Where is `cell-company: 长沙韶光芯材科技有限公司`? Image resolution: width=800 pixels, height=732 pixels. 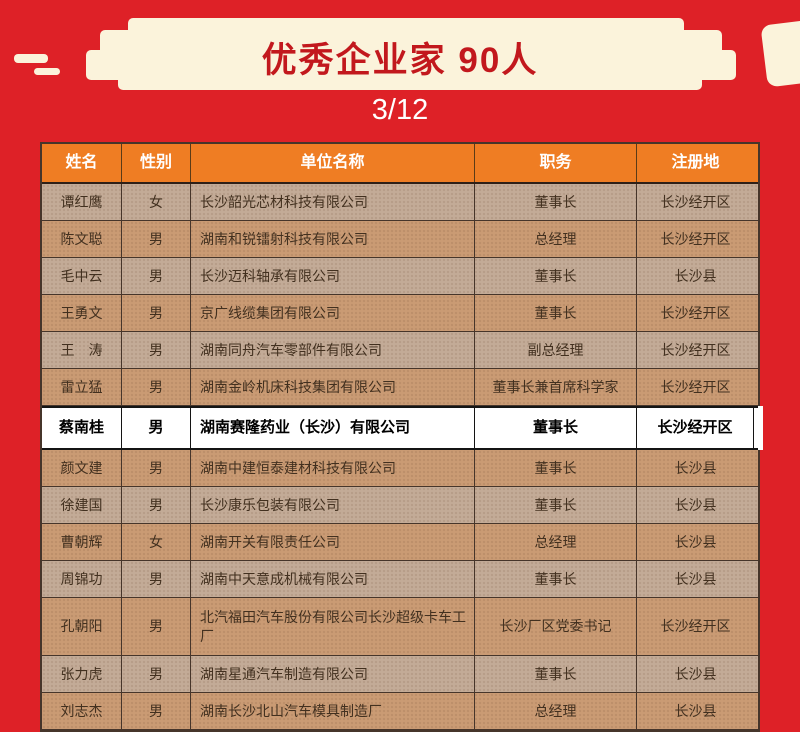 cell-company: 长沙韶光芯材科技有限公司 is located at coordinates (333, 202).